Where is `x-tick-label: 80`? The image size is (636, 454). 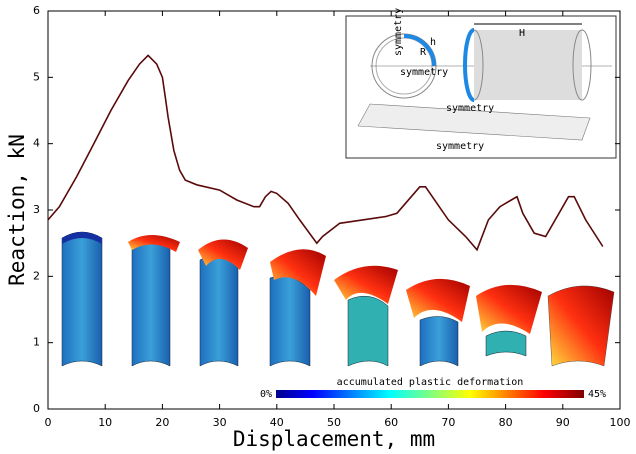 x-tick-label: 80 is located at coordinates (506, 422).